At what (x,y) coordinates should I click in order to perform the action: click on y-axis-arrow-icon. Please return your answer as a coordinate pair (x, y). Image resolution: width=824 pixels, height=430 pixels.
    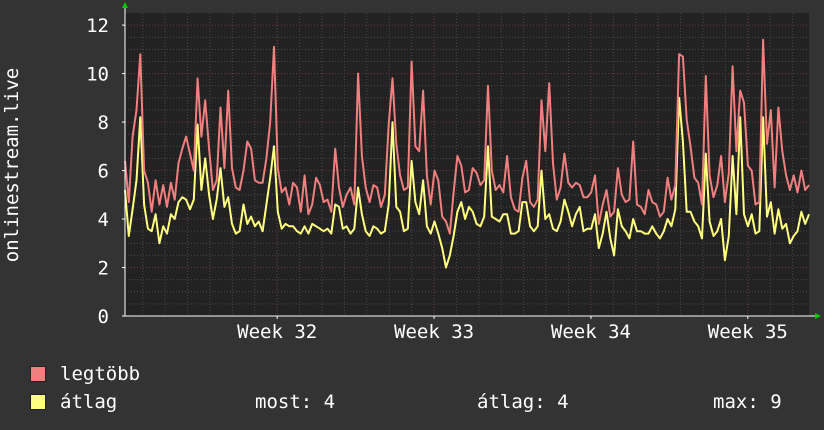
    Looking at the image, I should click on (125, 5).